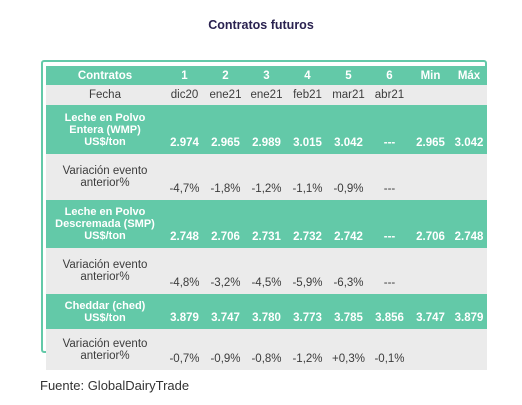 The height and width of the screenshot is (405, 522). I want to click on row-label: Cheddar (ched) US$/ton, so click(105, 311).